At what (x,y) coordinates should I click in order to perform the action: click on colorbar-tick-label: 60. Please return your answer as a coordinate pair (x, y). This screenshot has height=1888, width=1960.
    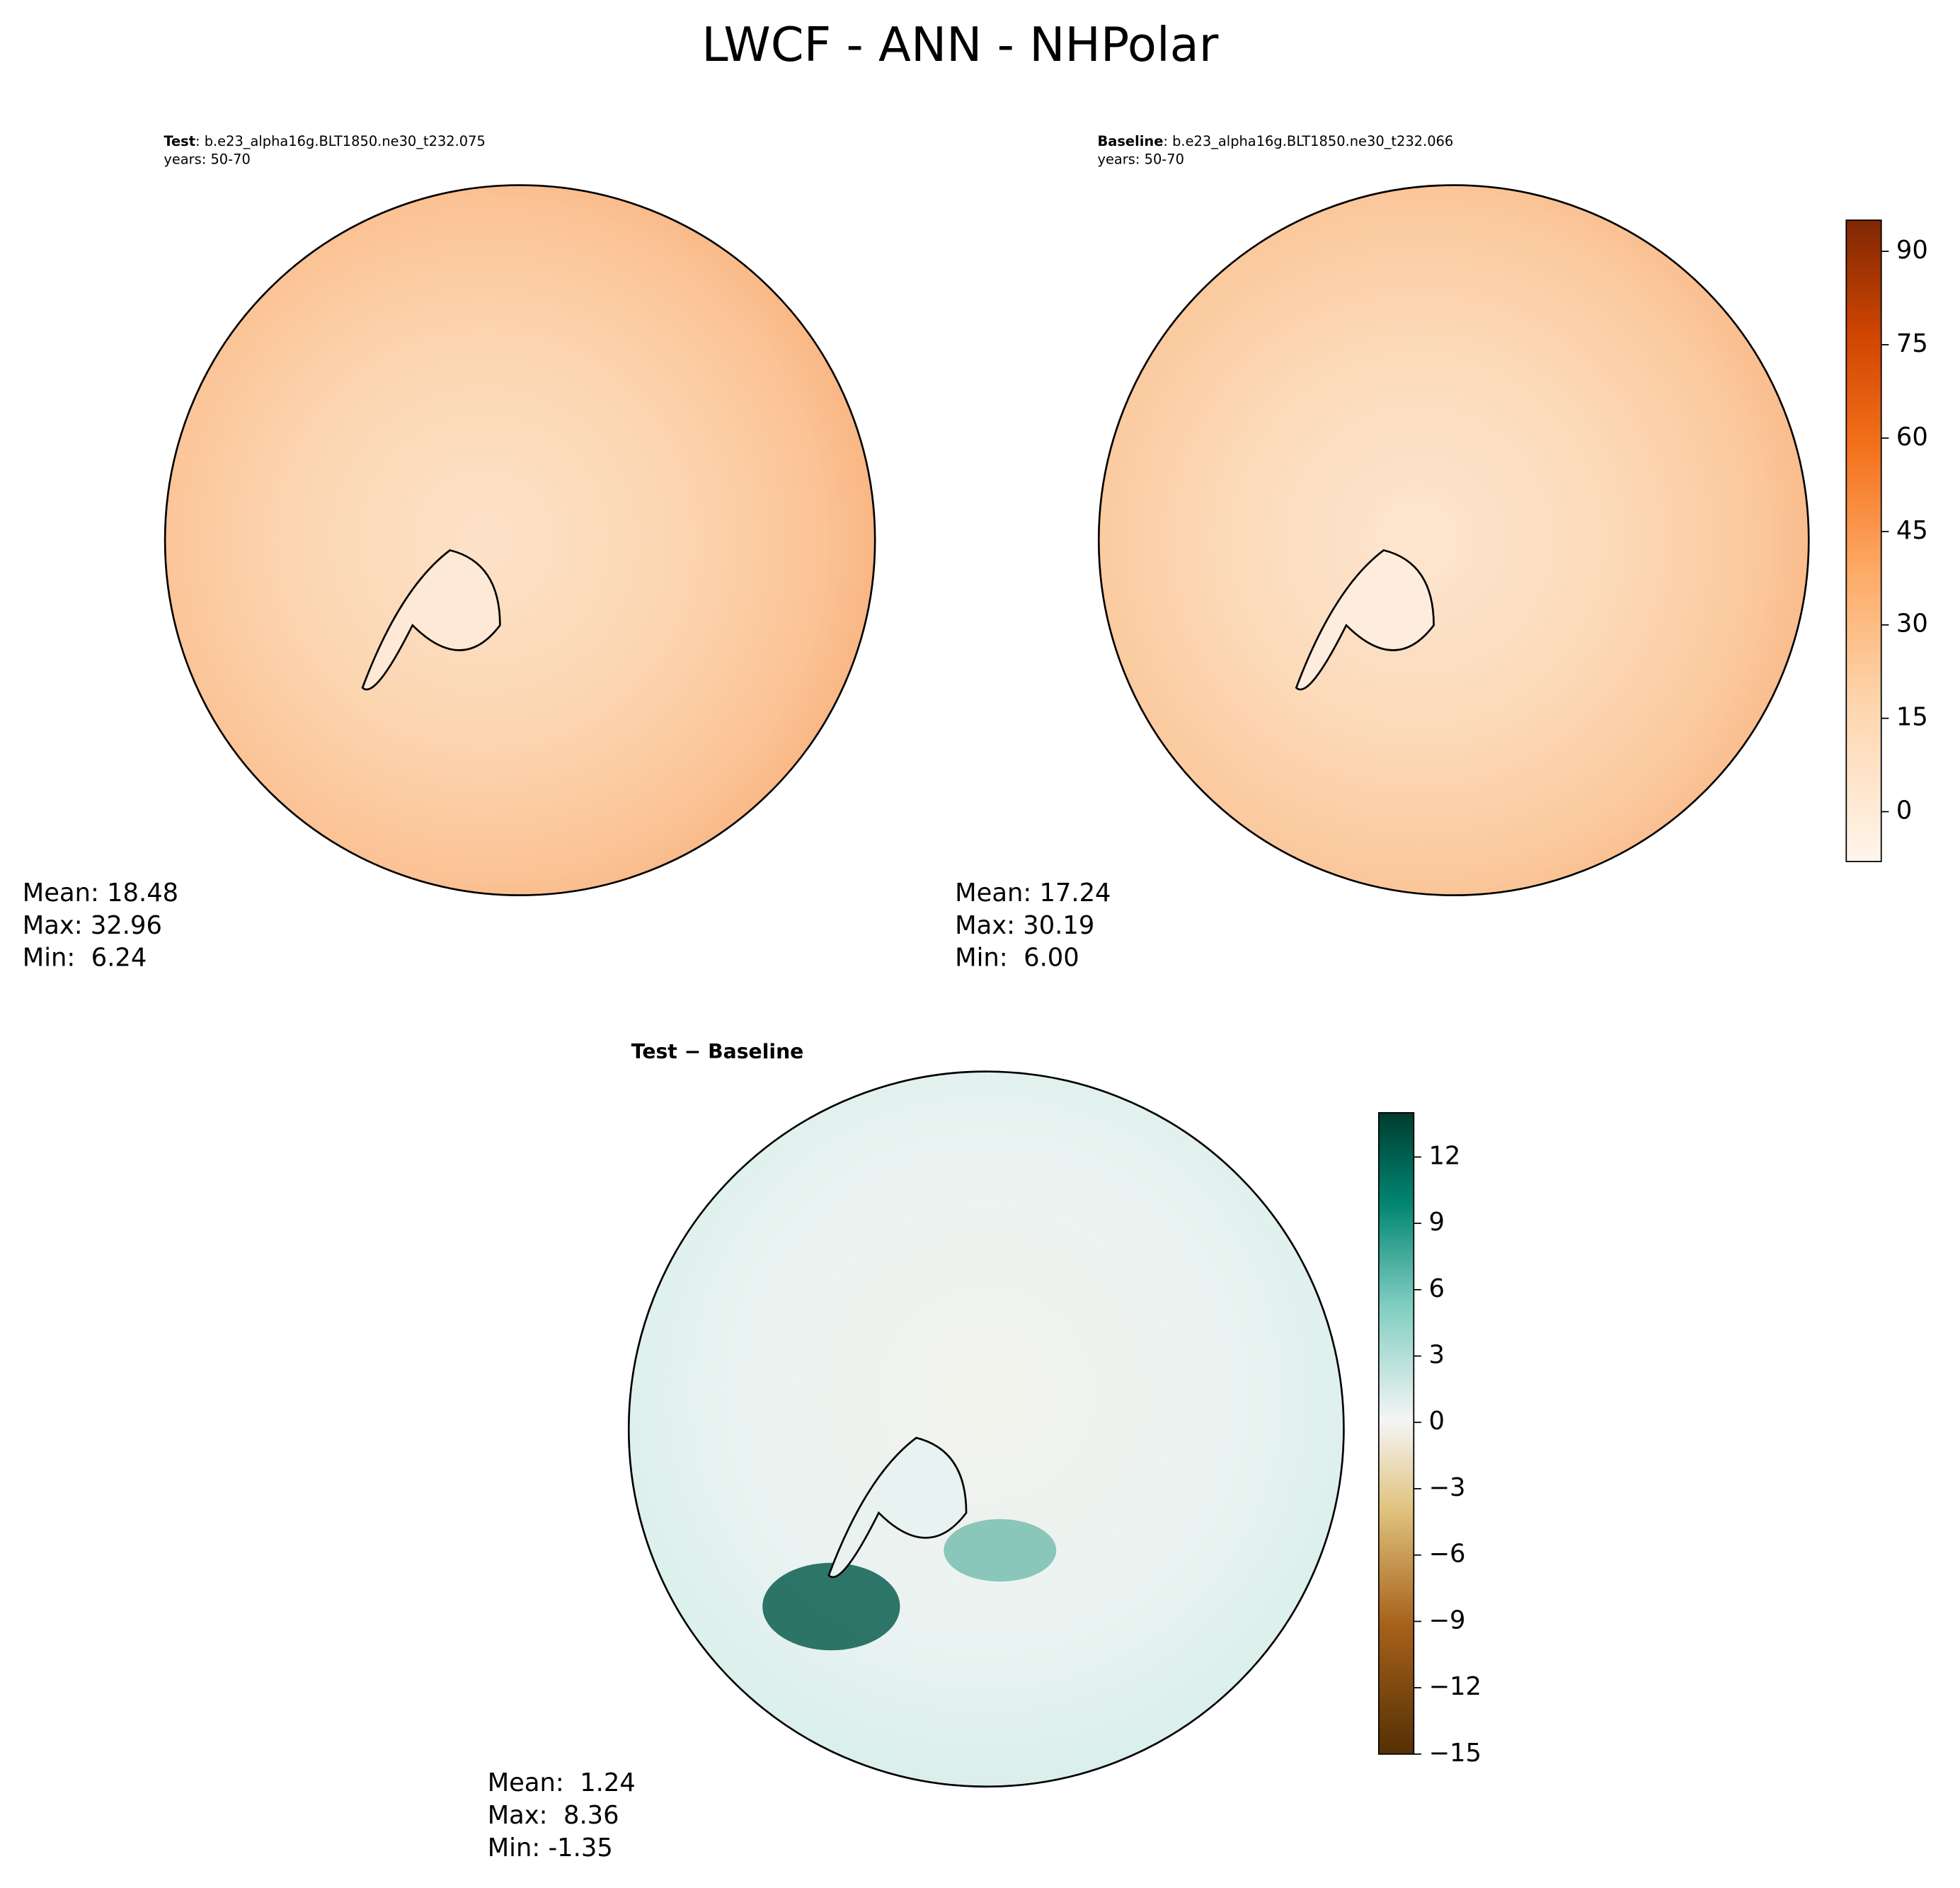
    Looking at the image, I should click on (1912, 438).